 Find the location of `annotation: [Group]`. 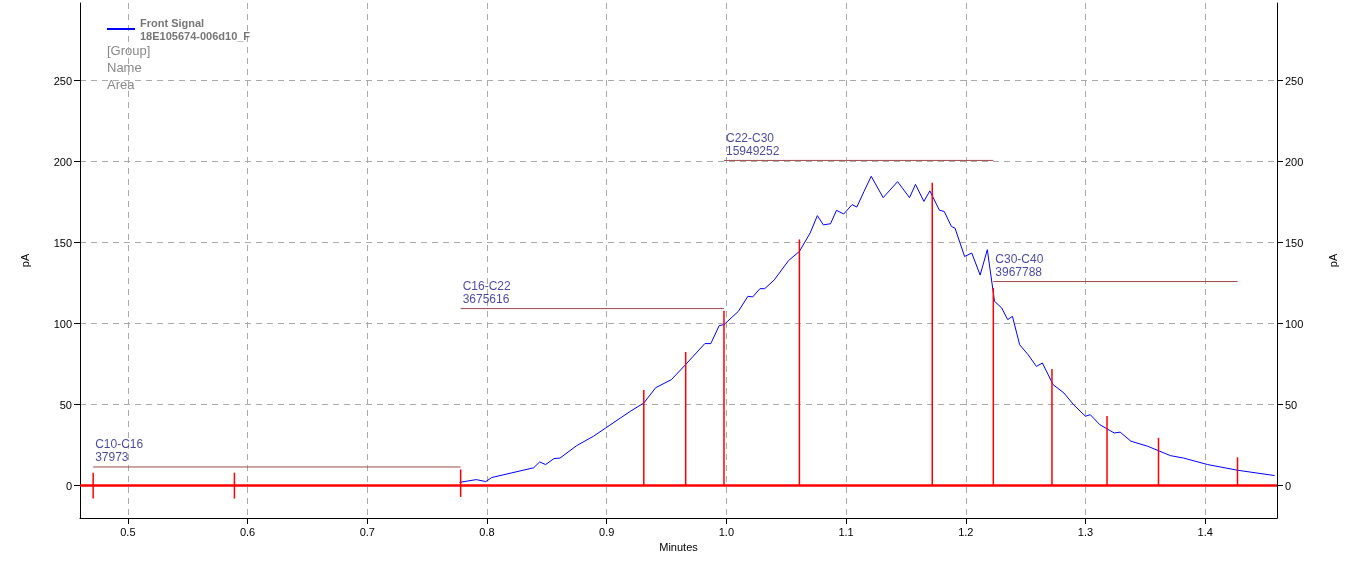

annotation: [Group] is located at coordinates (129, 50).